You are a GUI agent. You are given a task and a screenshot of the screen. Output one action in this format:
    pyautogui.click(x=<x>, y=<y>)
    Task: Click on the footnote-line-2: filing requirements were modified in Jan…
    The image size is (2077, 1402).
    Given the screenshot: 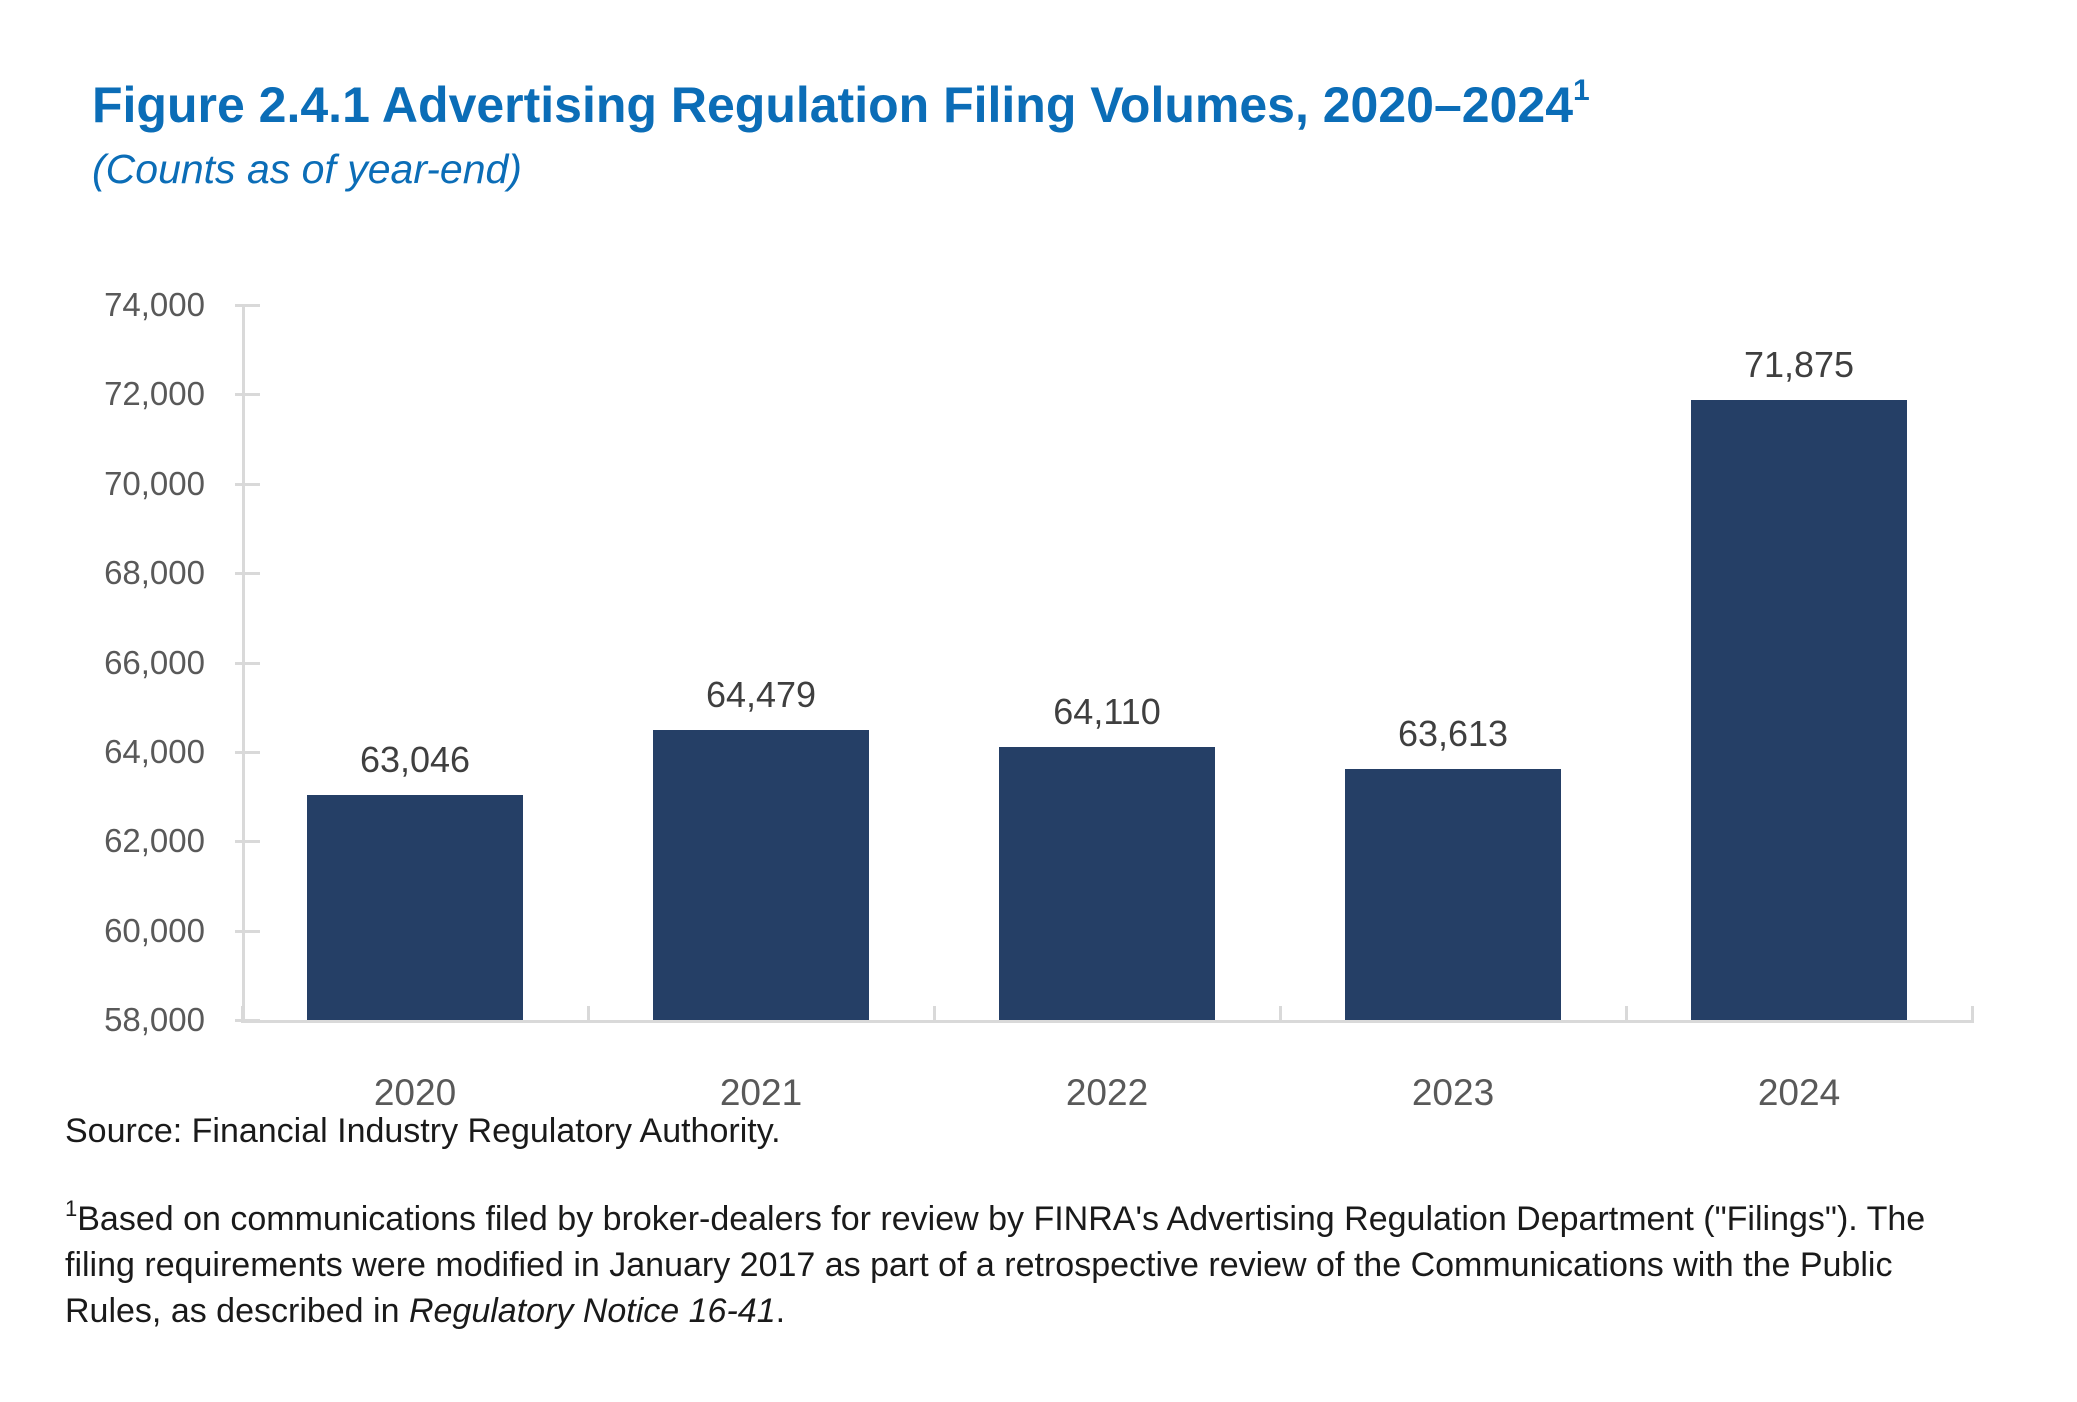 What is the action you would take?
    pyautogui.click(x=995, y=1265)
    